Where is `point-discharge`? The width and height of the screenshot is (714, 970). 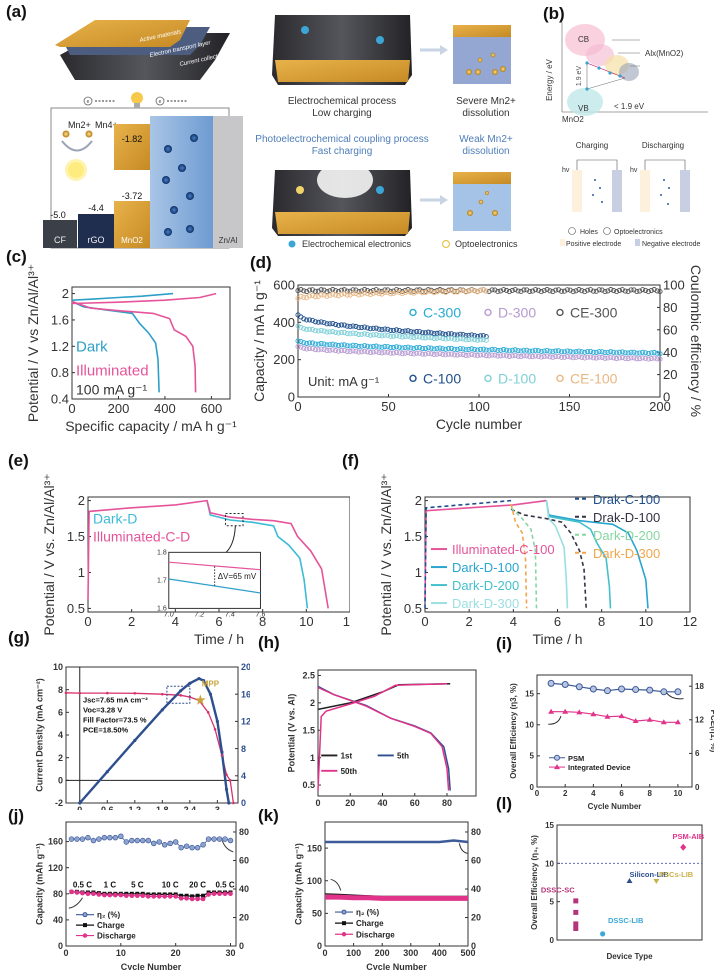 point-discharge is located at coordinates (214, 894).